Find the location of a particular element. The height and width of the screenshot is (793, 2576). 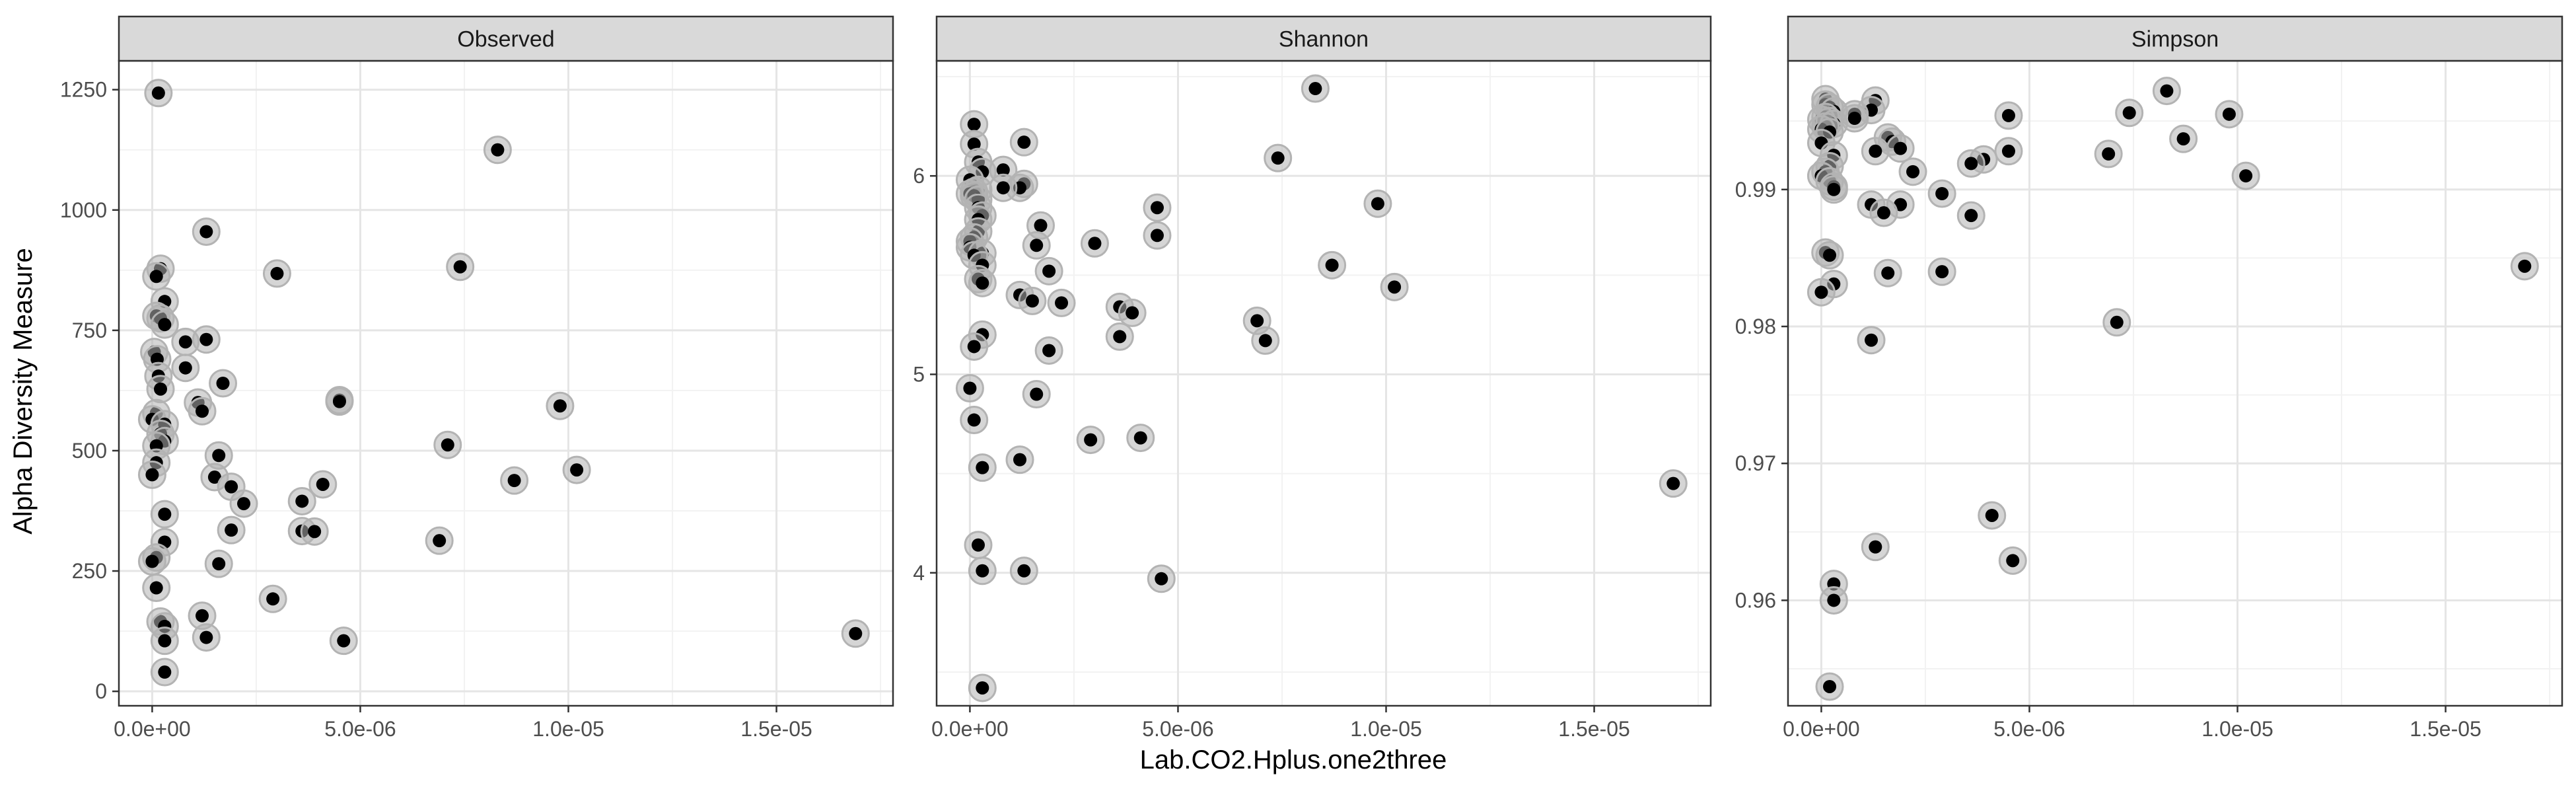

y-tick-label: 4 is located at coordinates (919, 573).